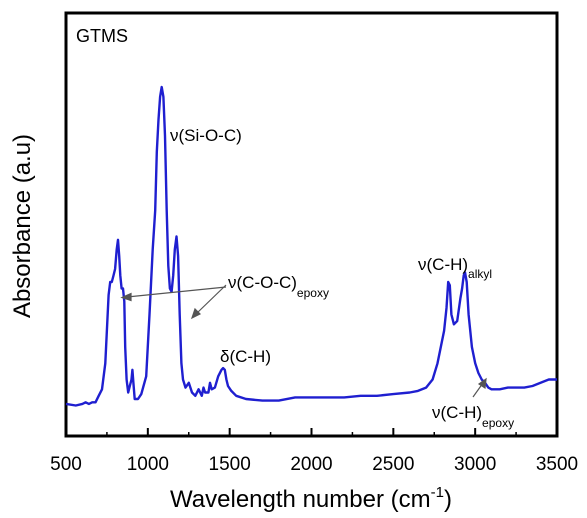 The image size is (587, 518). I want to click on x-tick-label: 1500, so click(230, 464).